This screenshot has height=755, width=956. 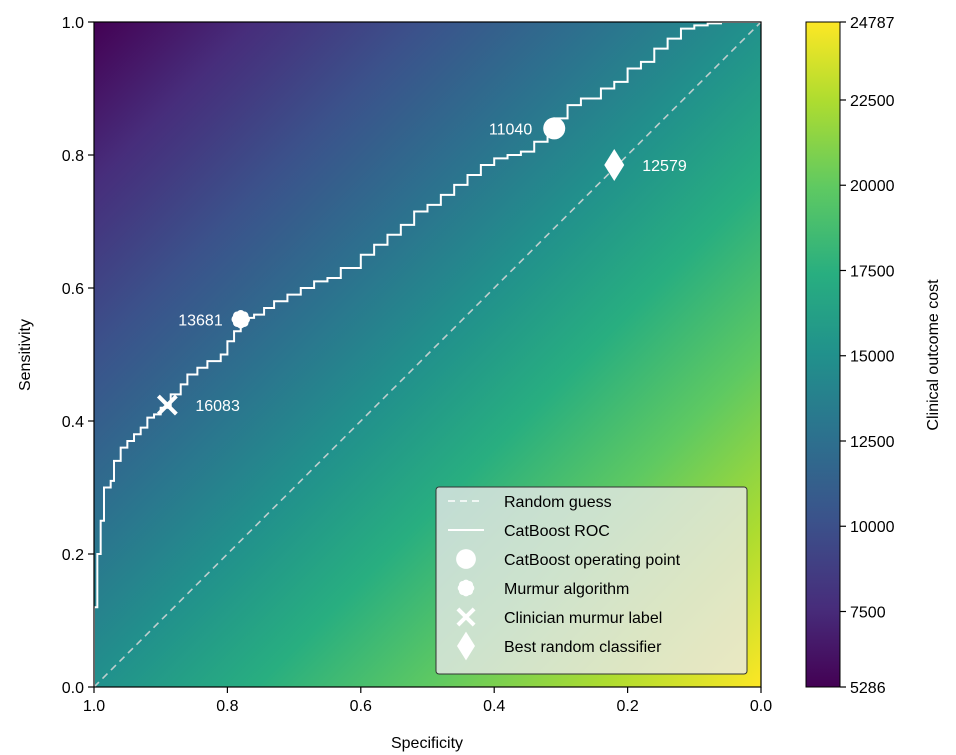 What do you see at coordinates (73, 555) in the screenshot?
I see `y-tick-label: 0.2` at bounding box center [73, 555].